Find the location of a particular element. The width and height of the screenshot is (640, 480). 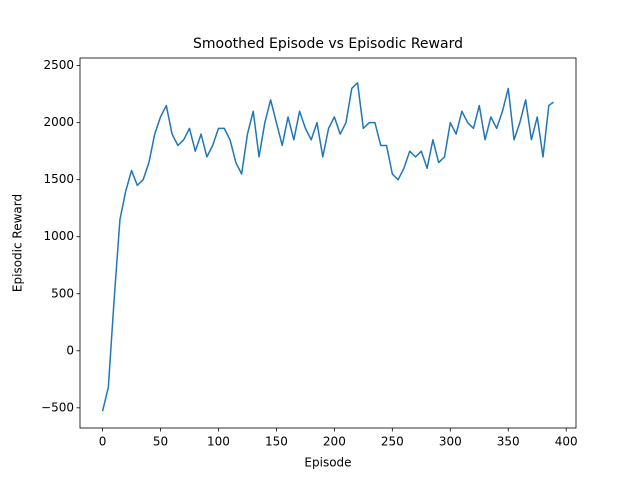

x-tick-label: 50 is located at coordinates (160, 442).